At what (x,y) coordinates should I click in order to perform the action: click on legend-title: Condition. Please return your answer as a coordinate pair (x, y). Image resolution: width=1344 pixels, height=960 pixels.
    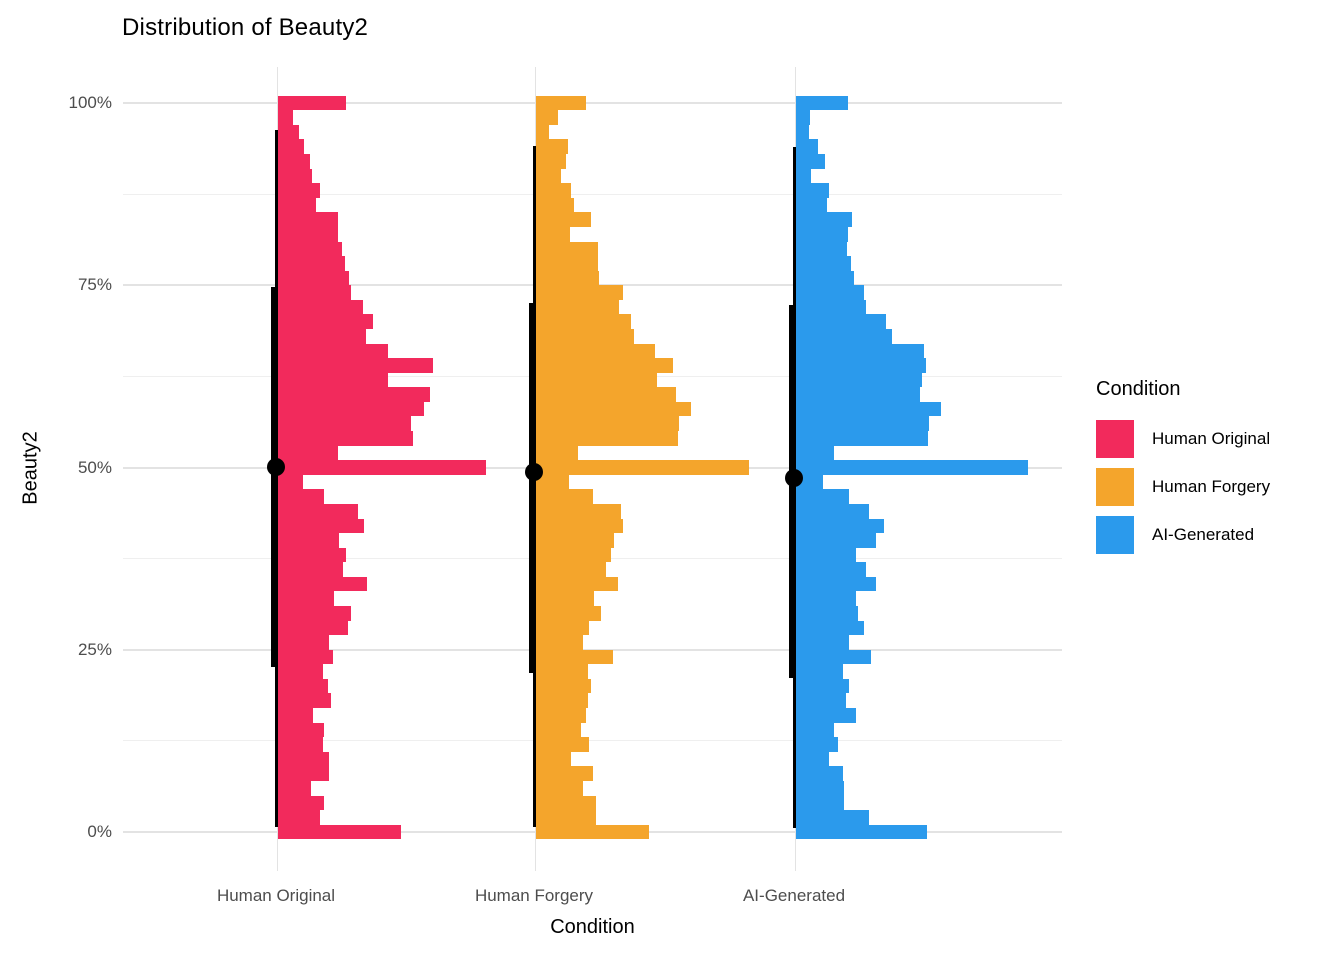
    Looking at the image, I should click on (1138, 389).